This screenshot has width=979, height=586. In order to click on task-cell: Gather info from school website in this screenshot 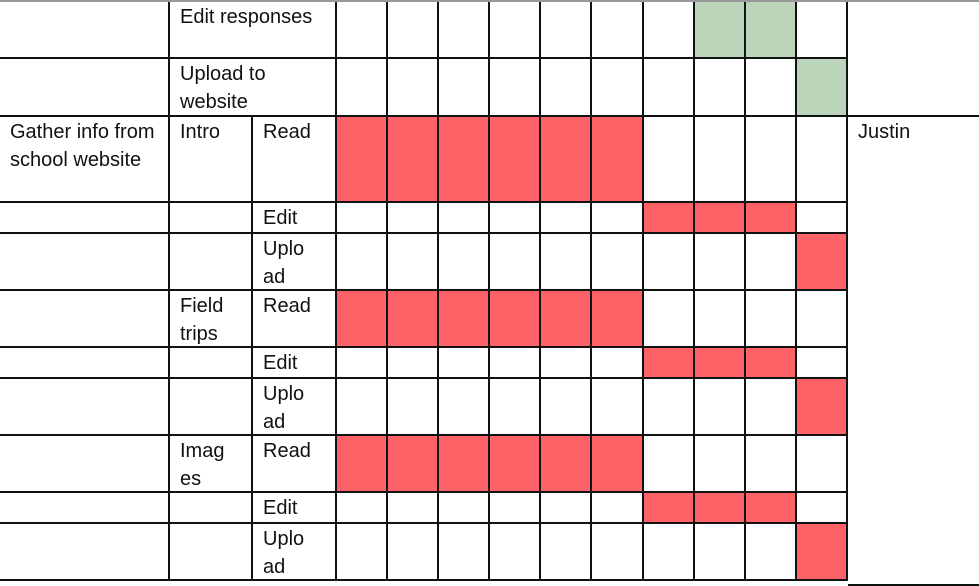, I will do `click(85, 160)`.